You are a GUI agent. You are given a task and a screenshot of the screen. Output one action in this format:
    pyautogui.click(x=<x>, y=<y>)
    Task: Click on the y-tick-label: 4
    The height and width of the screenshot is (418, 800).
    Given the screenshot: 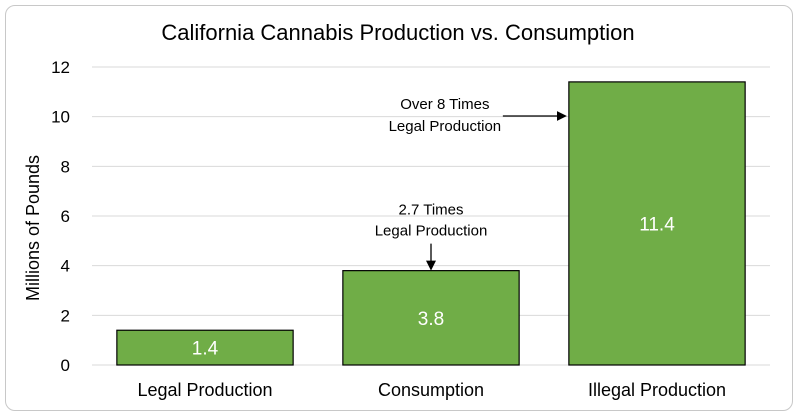 What is the action you would take?
    pyautogui.click(x=65, y=266)
    